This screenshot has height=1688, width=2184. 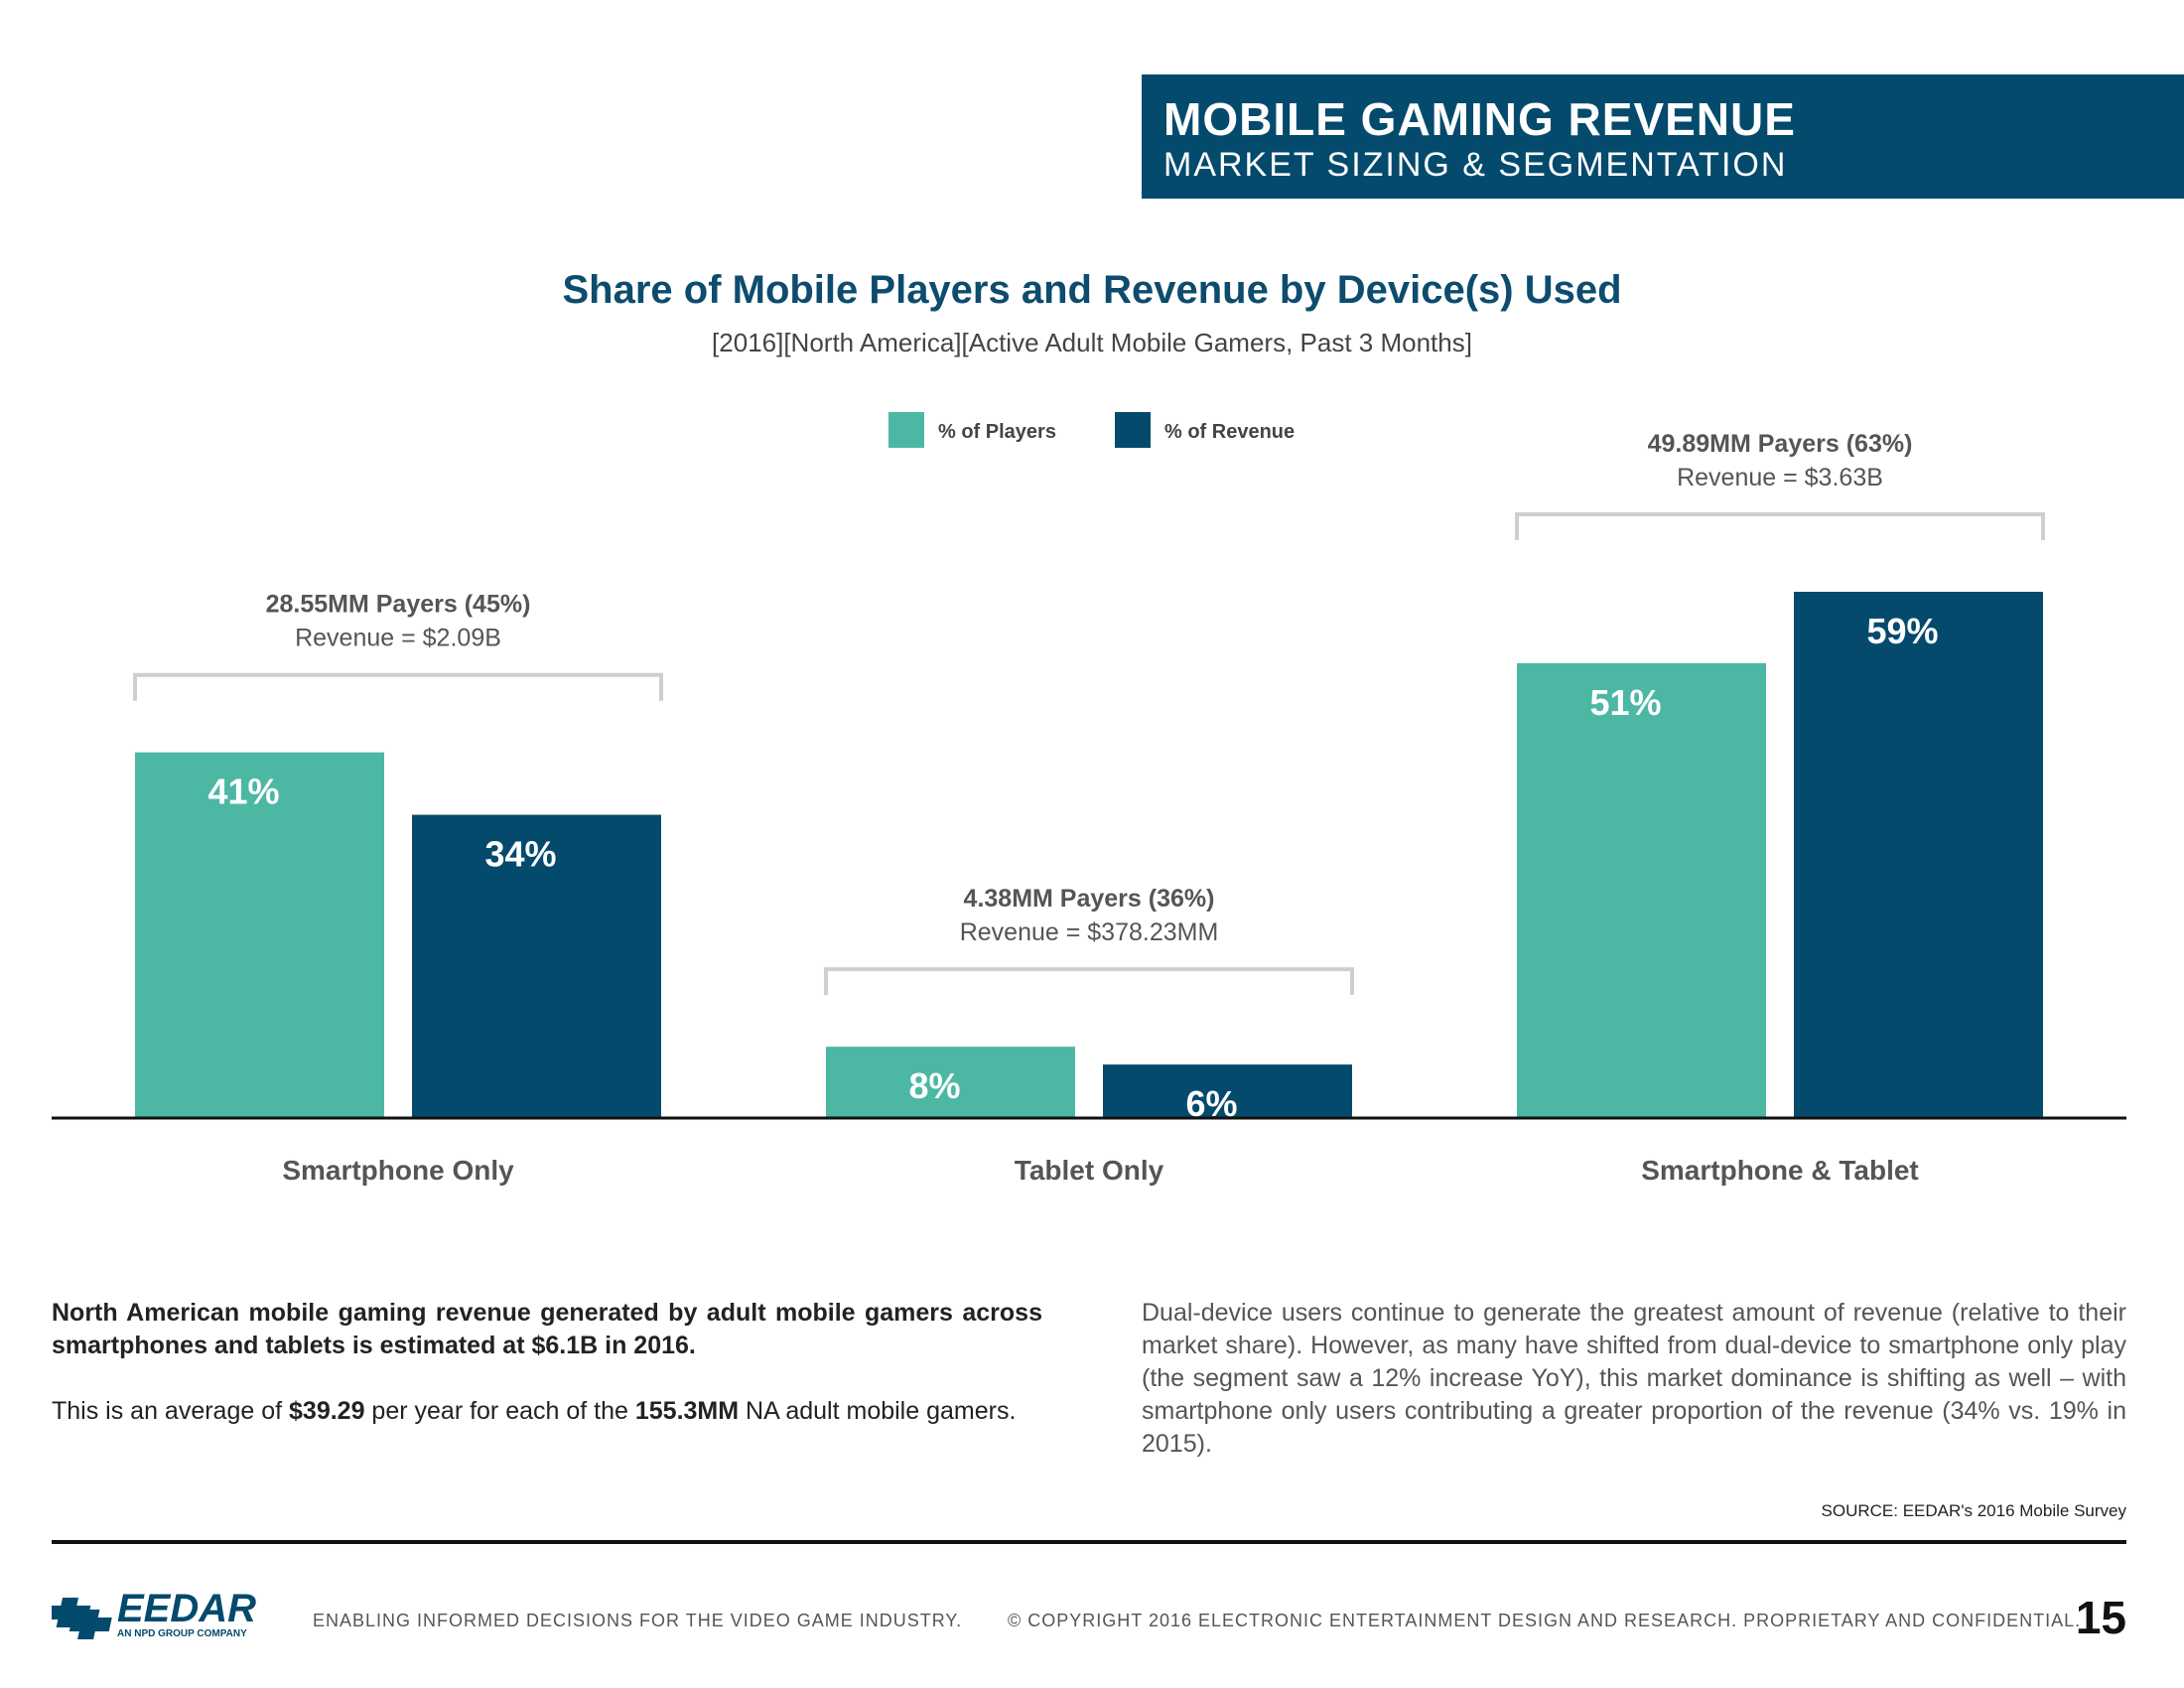 What do you see at coordinates (1780, 444) in the screenshot?
I see `annotation-payers: 49.89MM Payers (63%)` at bounding box center [1780, 444].